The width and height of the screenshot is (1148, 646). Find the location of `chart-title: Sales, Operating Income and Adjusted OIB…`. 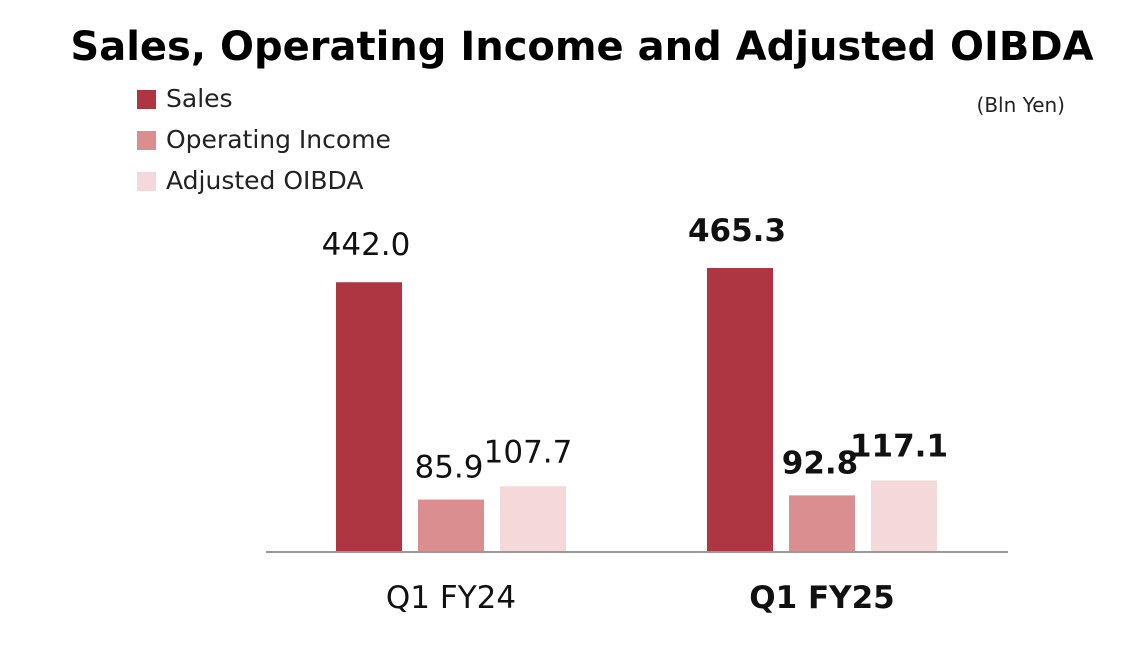

chart-title: Sales, Operating Income and Adjusted OIB… is located at coordinates (581, 47).